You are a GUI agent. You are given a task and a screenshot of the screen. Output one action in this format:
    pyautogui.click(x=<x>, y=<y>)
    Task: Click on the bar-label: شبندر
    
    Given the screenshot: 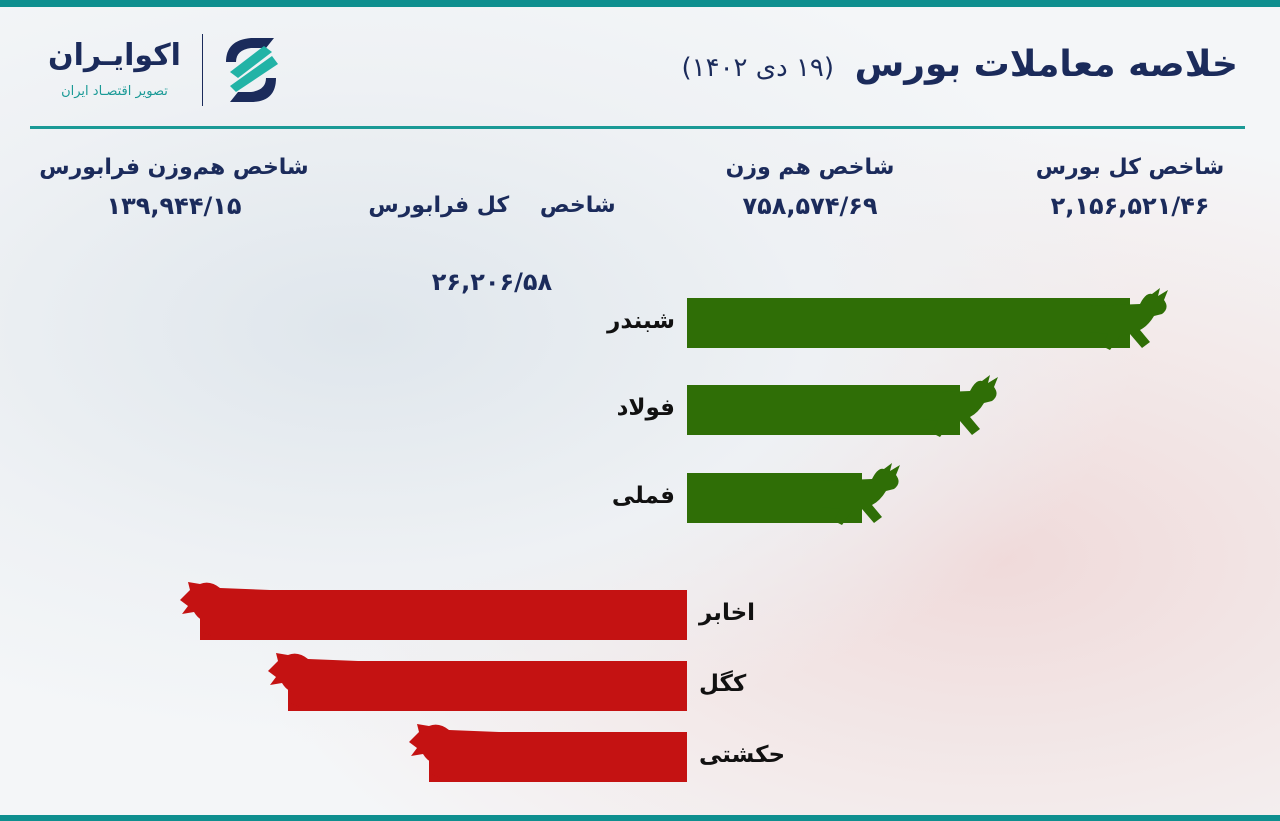 What is the action you would take?
    pyautogui.click(x=641, y=321)
    